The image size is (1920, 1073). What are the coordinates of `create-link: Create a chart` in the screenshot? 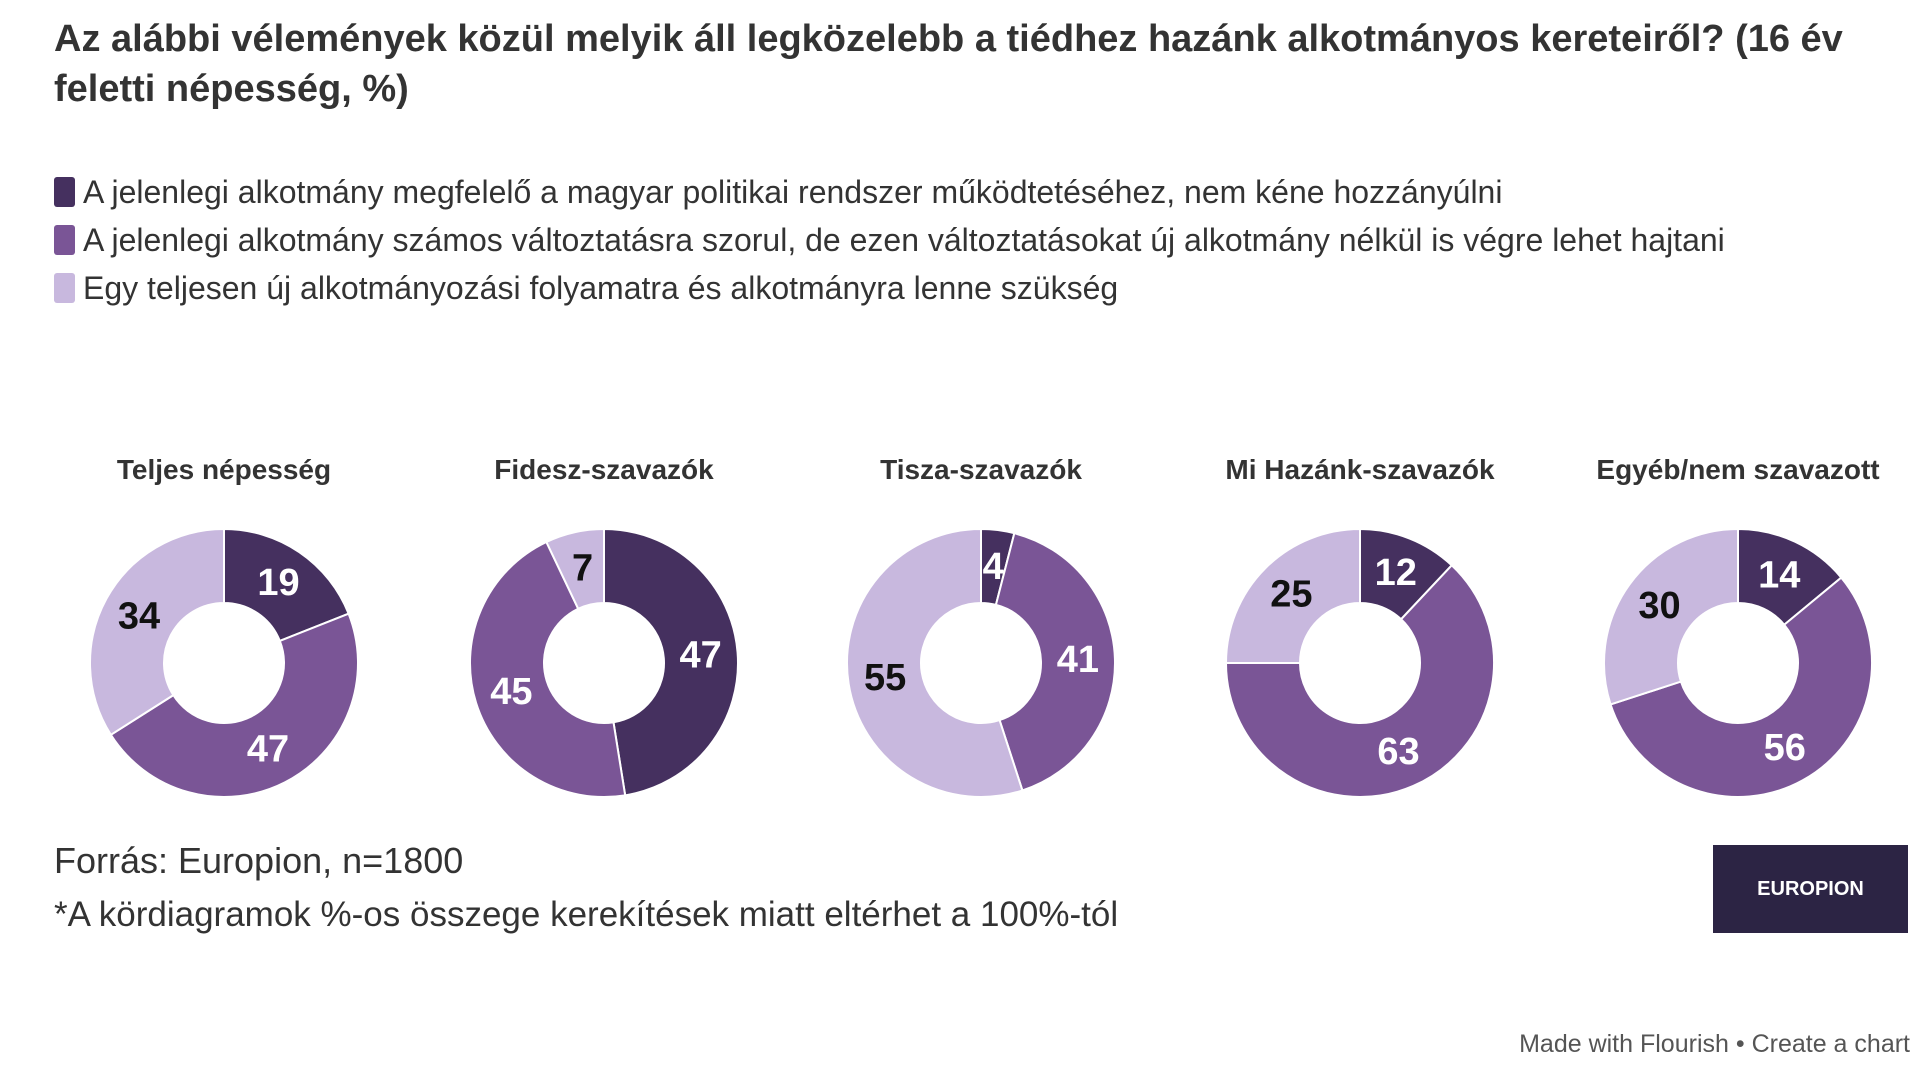 It's located at (1830, 1044).